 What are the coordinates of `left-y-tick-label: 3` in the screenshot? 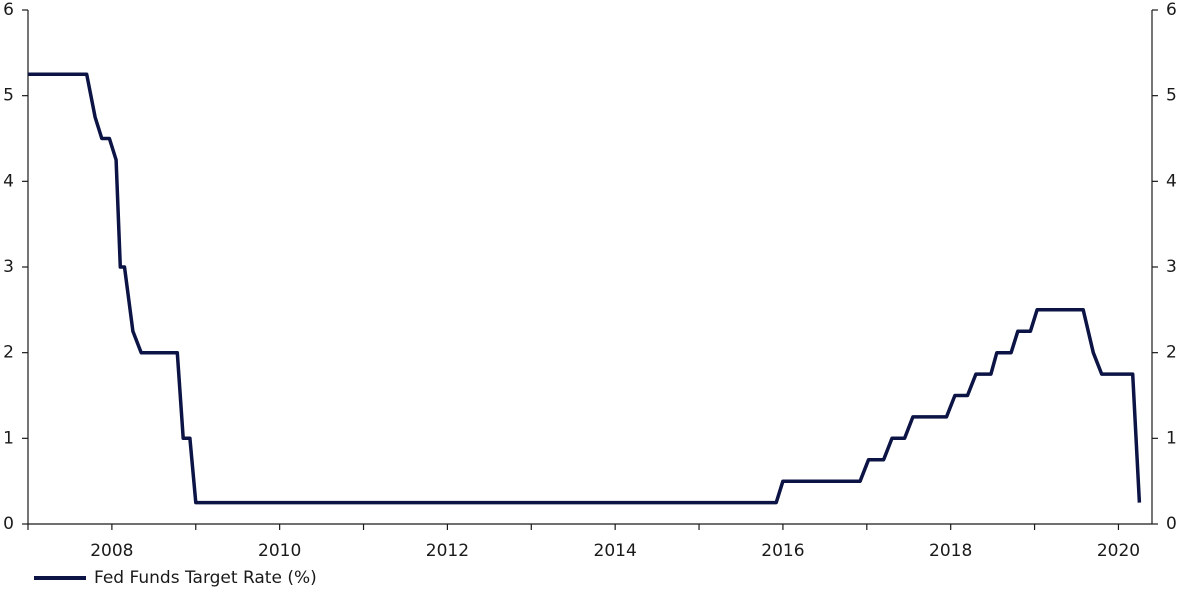 It's located at (8, 267).